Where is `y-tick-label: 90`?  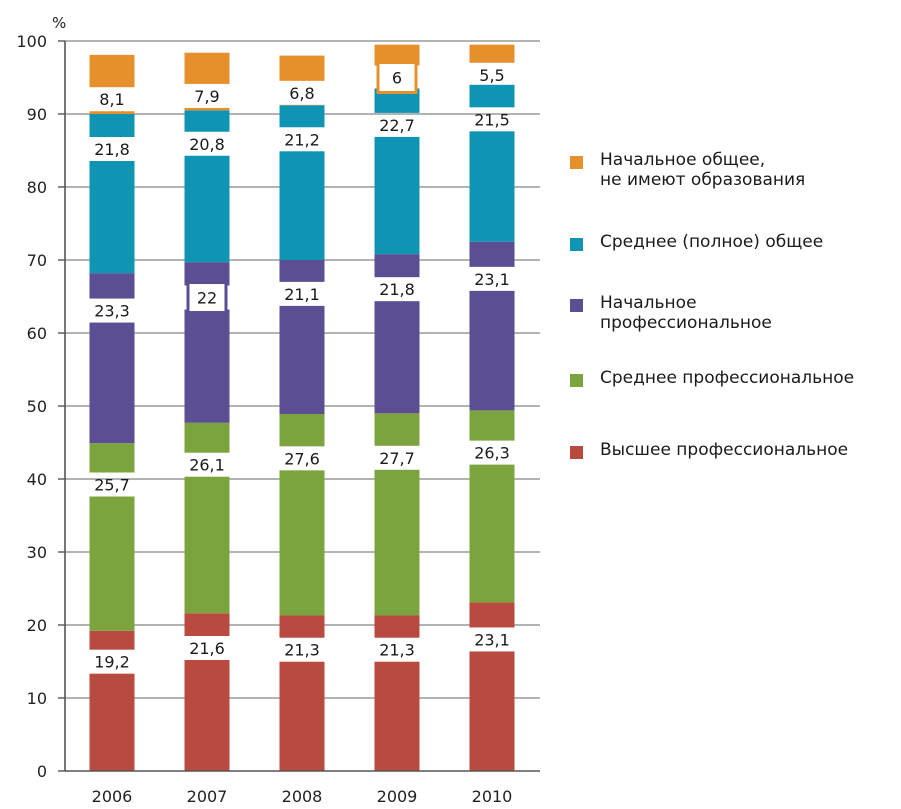
y-tick-label: 90 is located at coordinates (37, 114).